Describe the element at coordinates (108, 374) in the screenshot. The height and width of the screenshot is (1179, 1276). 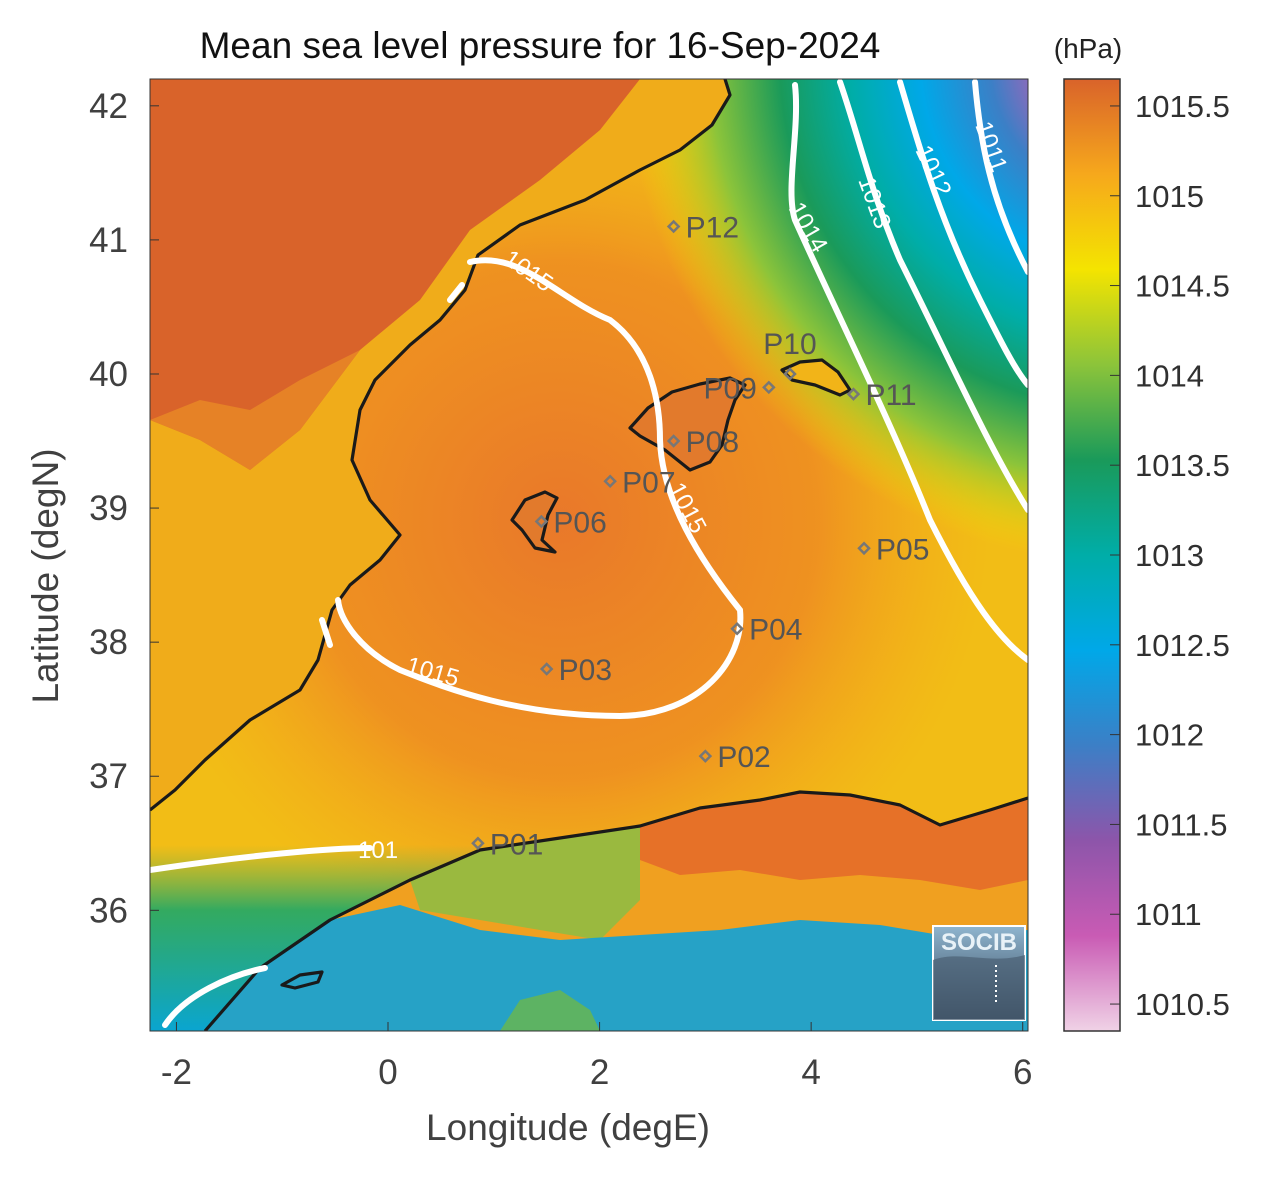
I see `y-tick-label: 40` at that location.